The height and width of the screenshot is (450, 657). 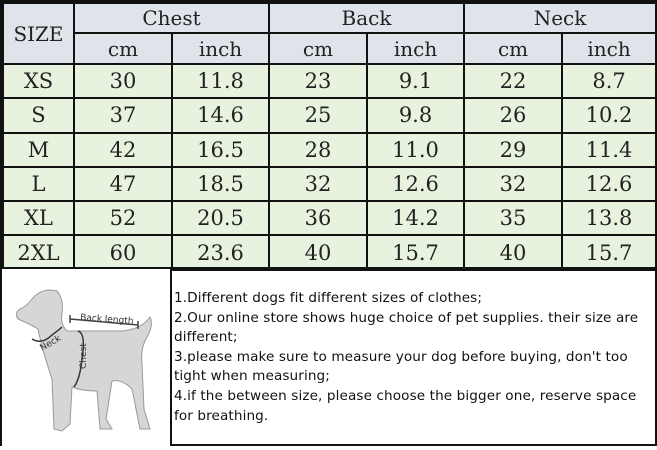 What do you see at coordinates (609, 115) in the screenshot?
I see `value-cell: 10.2` at bounding box center [609, 115].